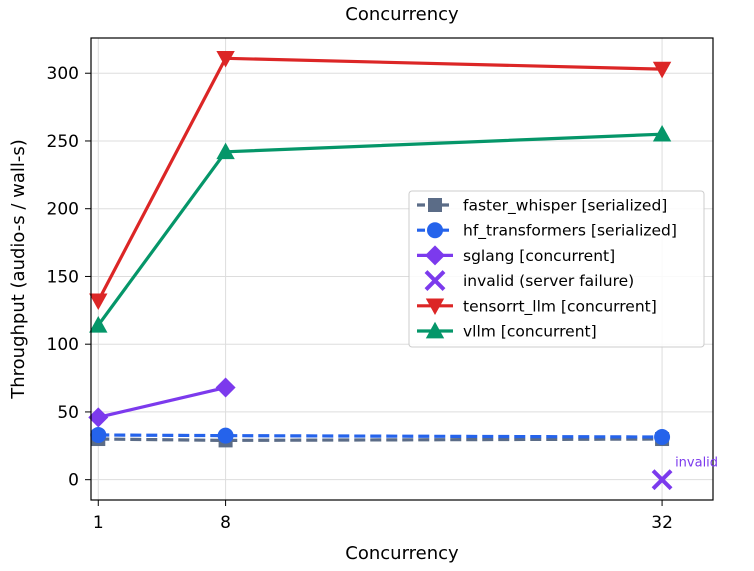  I want to click on legend-item: vllm [concurrent], so click(507, 331).